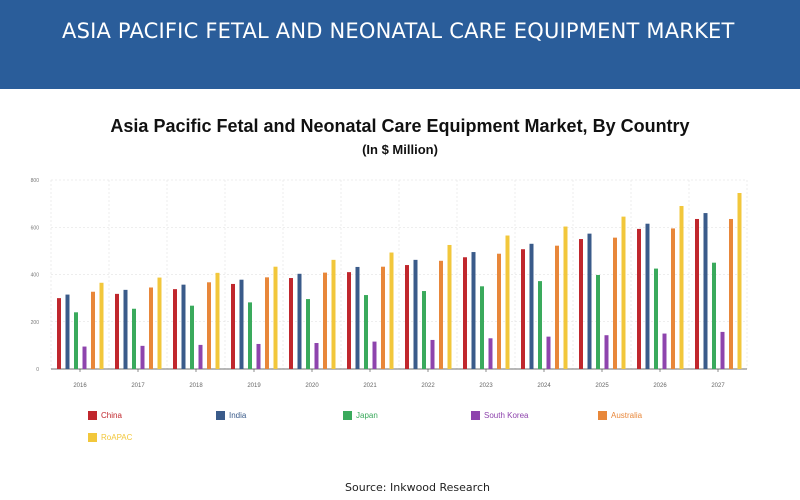 Image resolution: width=800 pixels, height=500 pixels. What do you see at coordinates (200, 356) in the screenshot?
I see `bar-south-korea-2018` at bounding box center [200, 356].